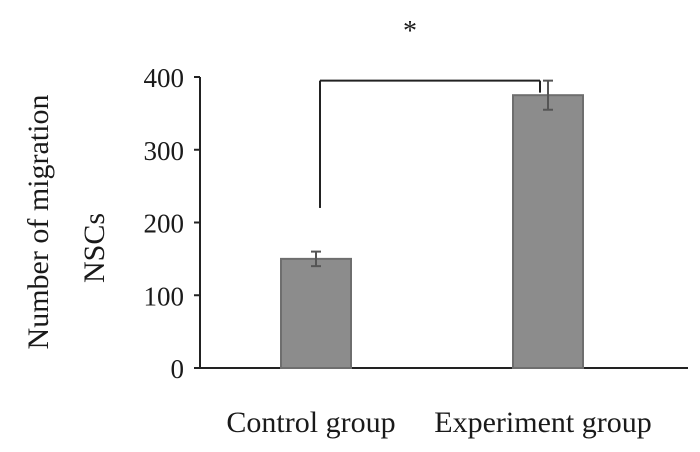 The width and height of the screenshot is (700, 452). Describe the element at coordinates (164, 151) in the screenshot. I see `y-tick-label: 300` at that location.